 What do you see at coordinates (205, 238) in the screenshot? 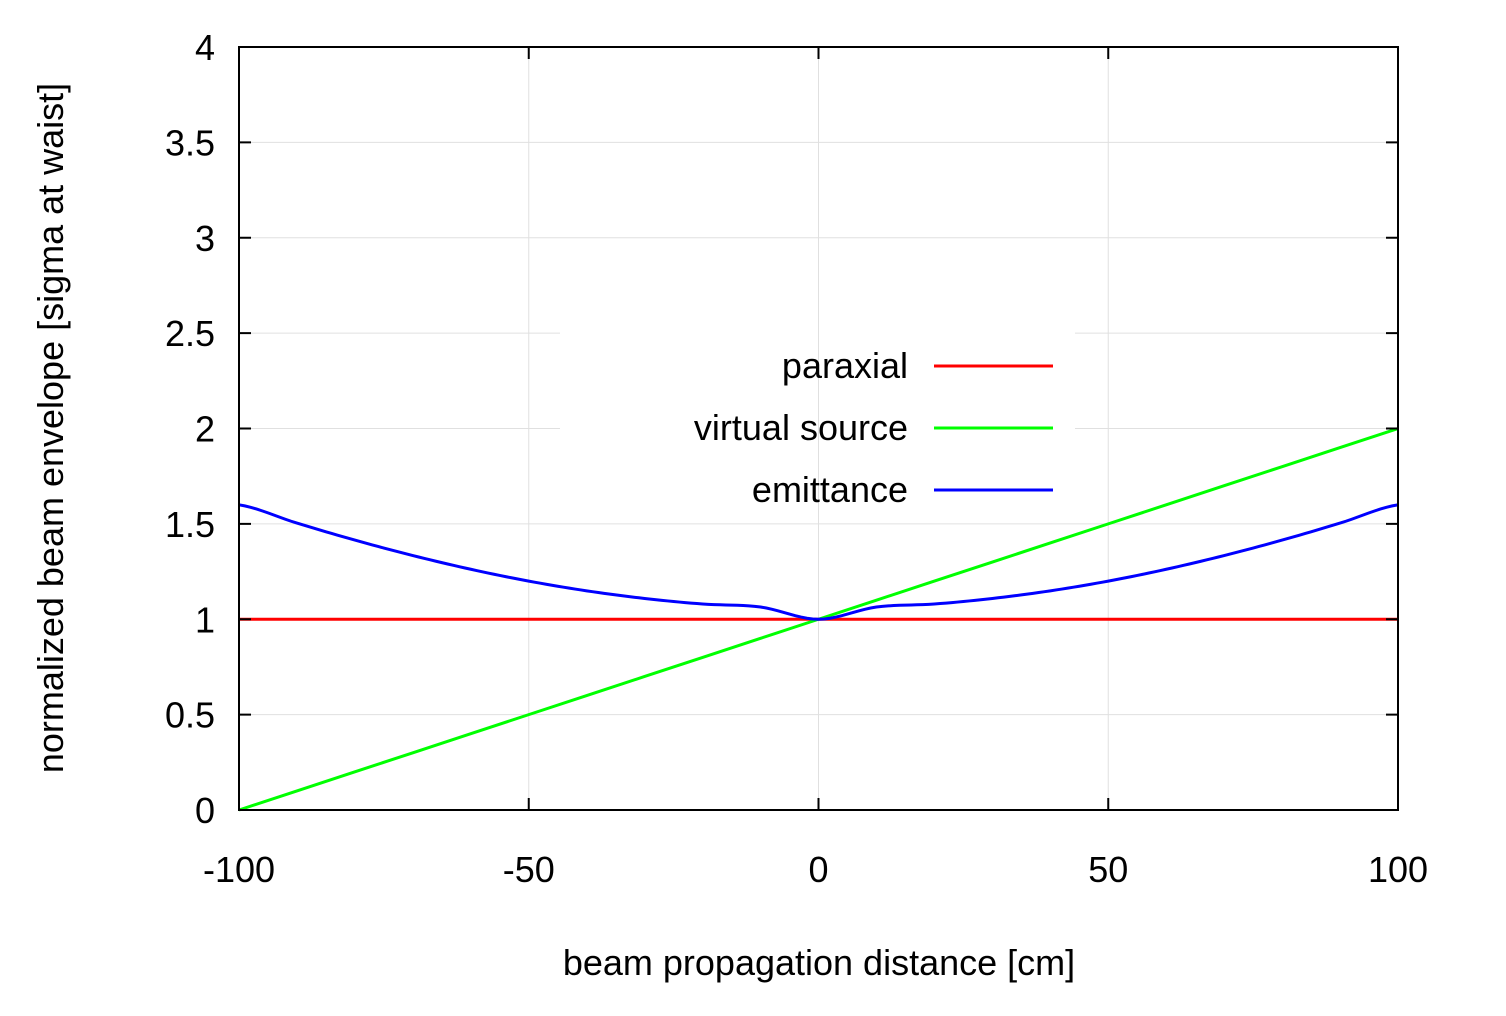
I see `y-tick-label: 3` at bounding box center [205, 238].